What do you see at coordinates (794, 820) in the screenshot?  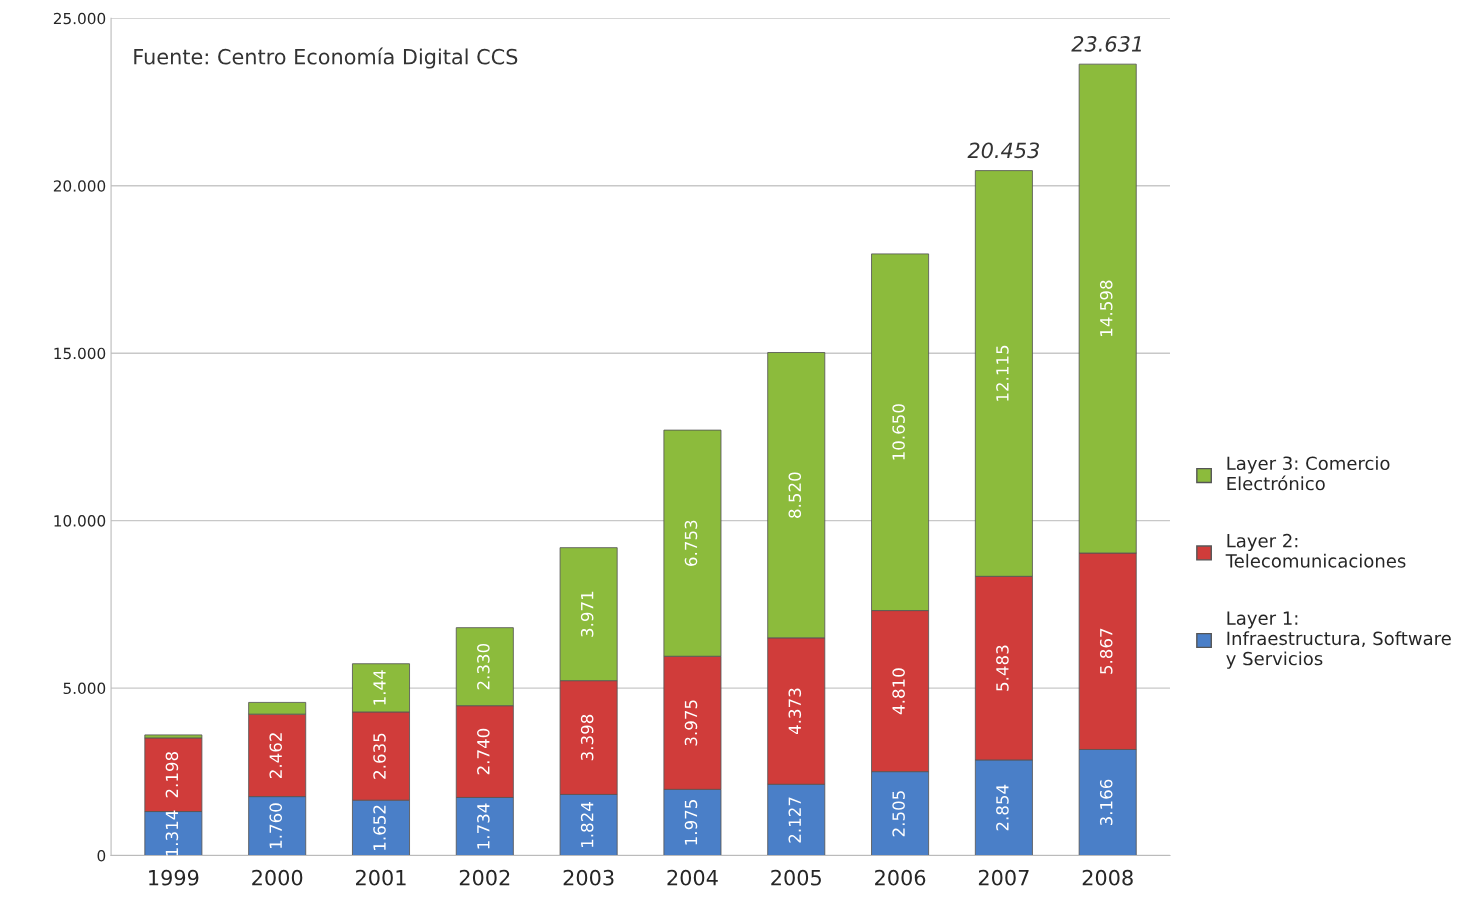 I see `data-label: 2.127` at bounding box center [794, 820].